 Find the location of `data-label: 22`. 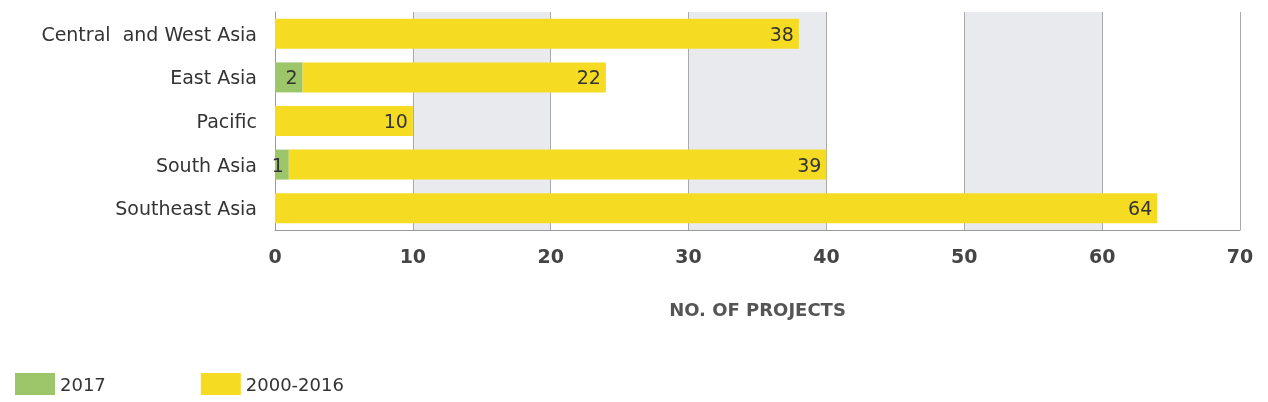

data-label: 22 is located at coordinates (588, 77).